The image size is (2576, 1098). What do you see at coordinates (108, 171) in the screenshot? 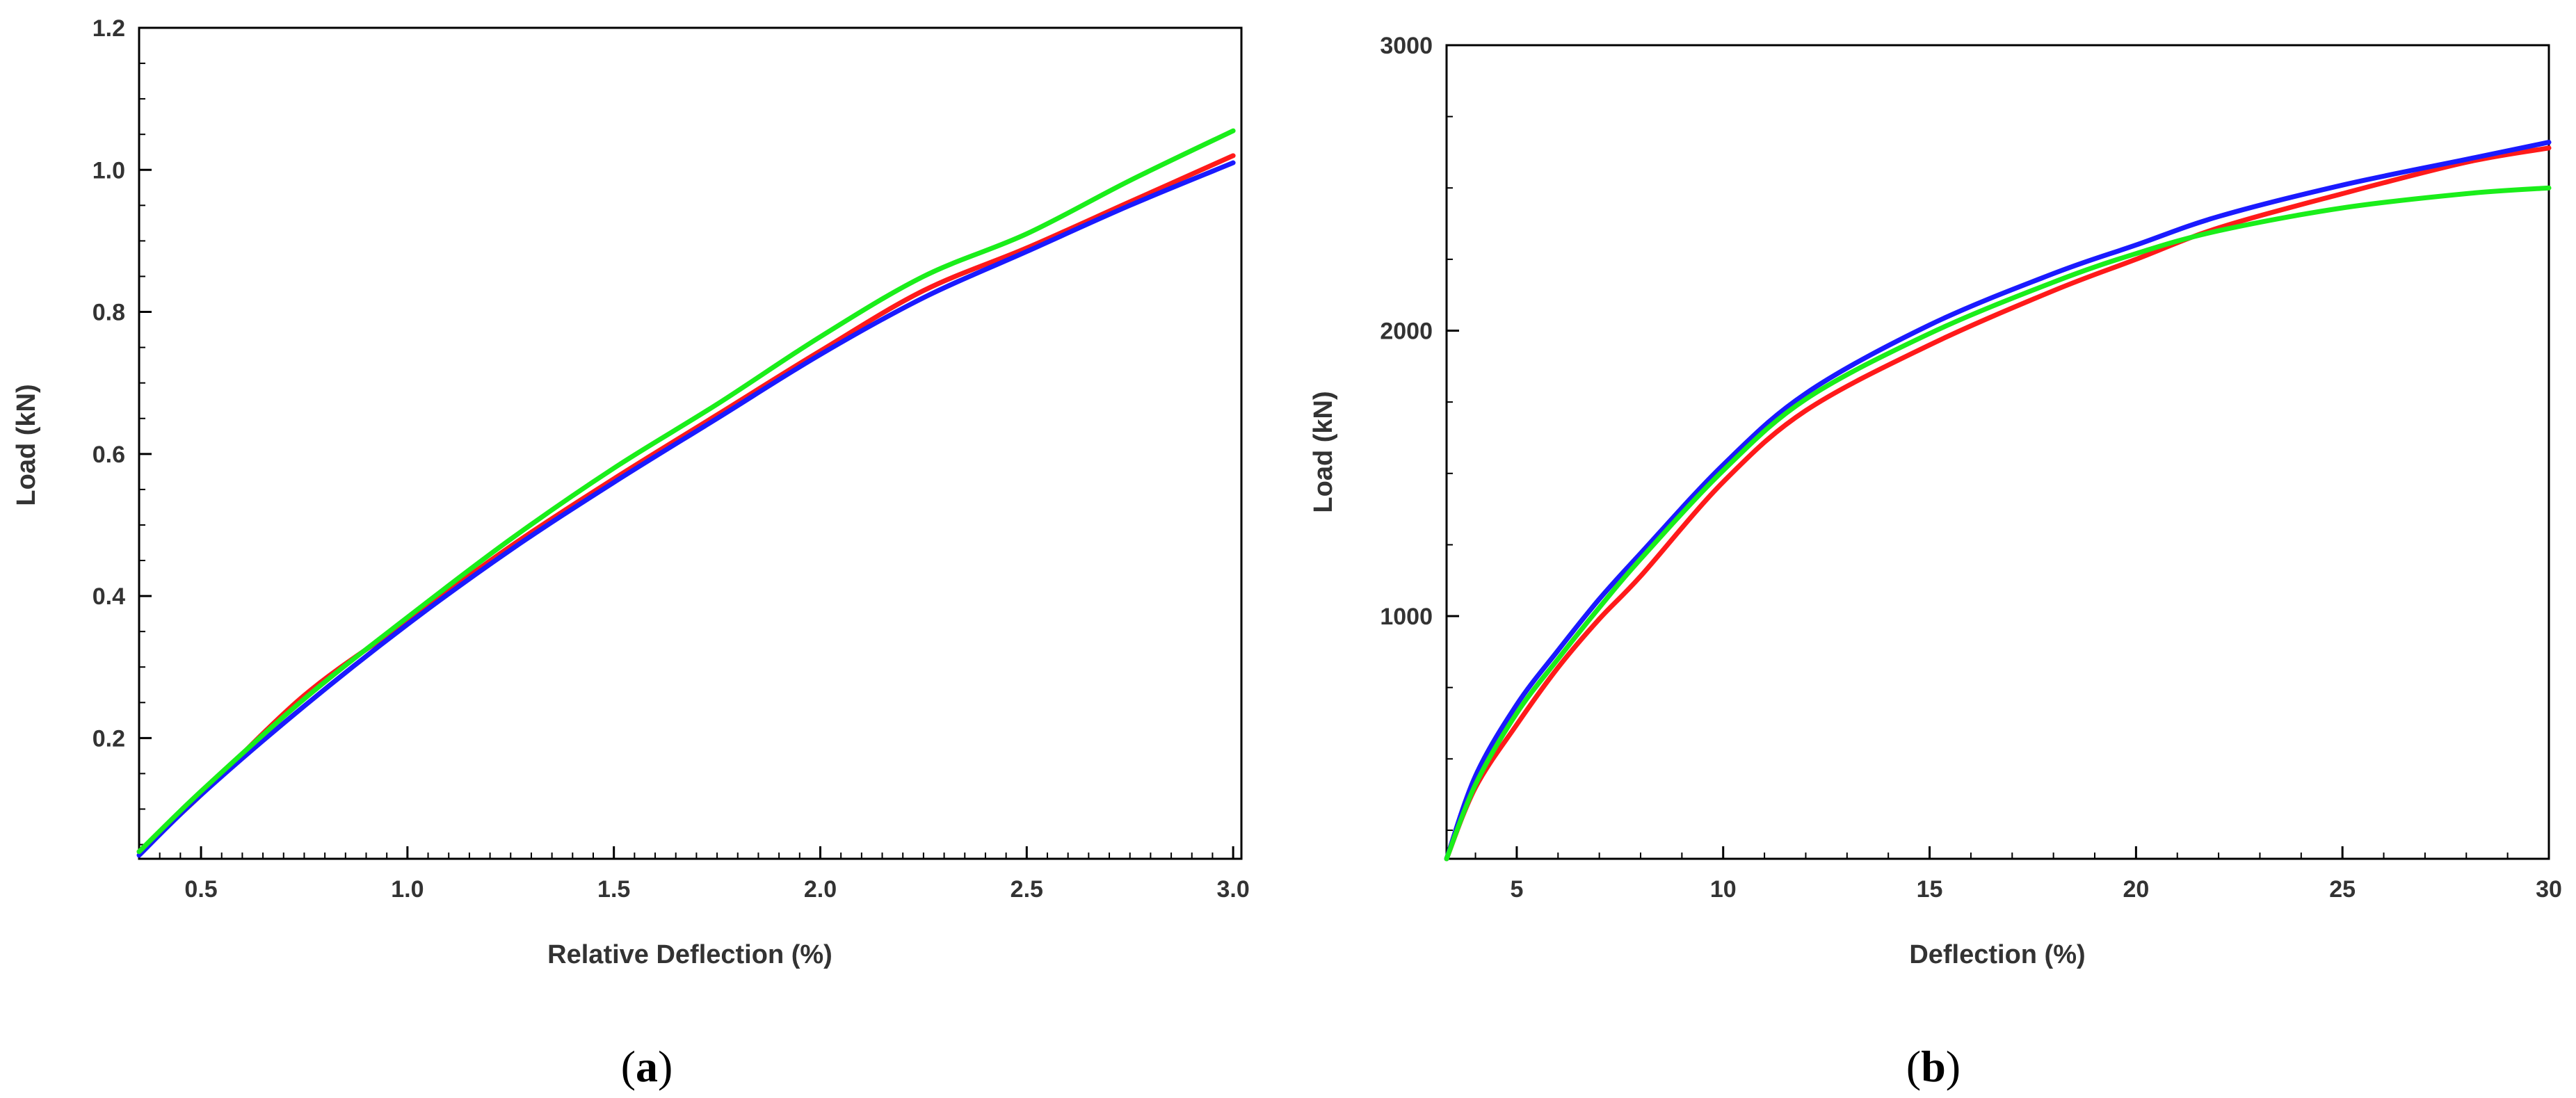
I see `y-tick-label: 1.0` at bounding box center [108, 171].